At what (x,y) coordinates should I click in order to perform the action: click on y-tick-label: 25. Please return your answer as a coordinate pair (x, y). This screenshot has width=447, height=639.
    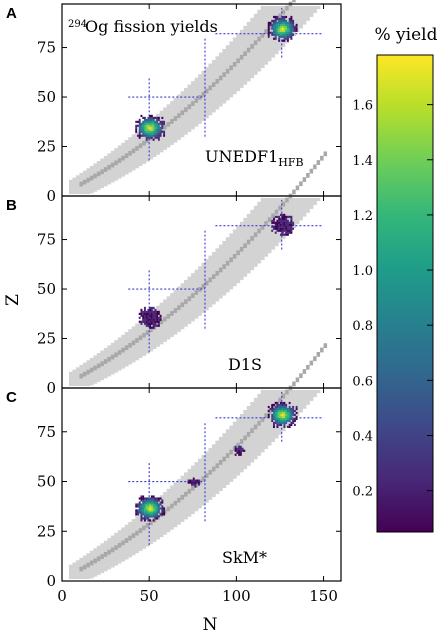
    Looking at the image, I should click on (46, 339).